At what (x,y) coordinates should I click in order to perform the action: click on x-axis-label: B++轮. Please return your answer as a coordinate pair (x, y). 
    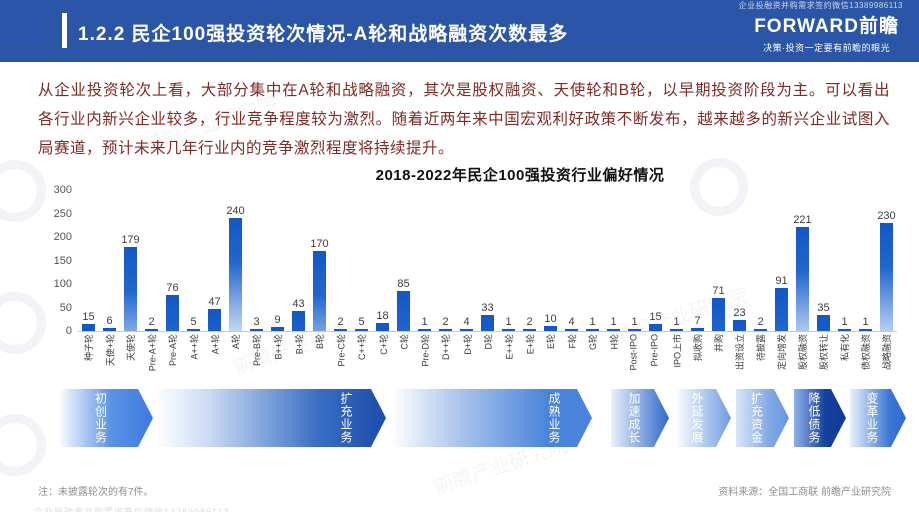
    Looking at the image, I should click on (278, 347).